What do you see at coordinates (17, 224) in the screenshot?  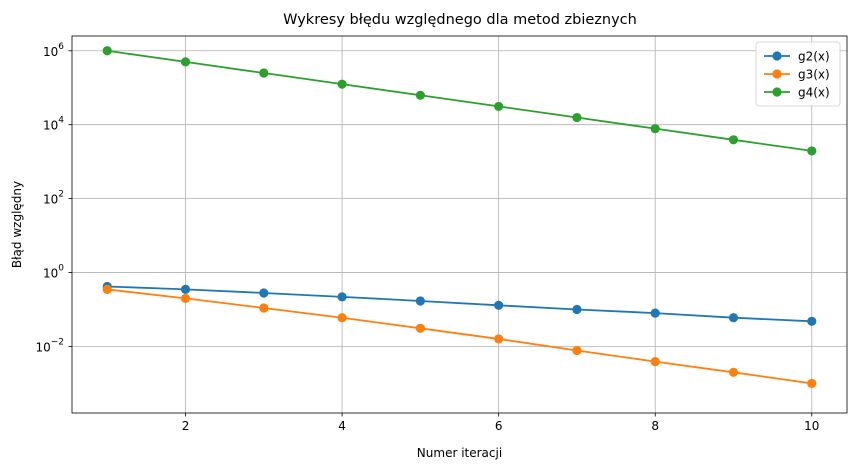 I see `y-axis-label: Błąd względny` at bounding box center [17, 224].